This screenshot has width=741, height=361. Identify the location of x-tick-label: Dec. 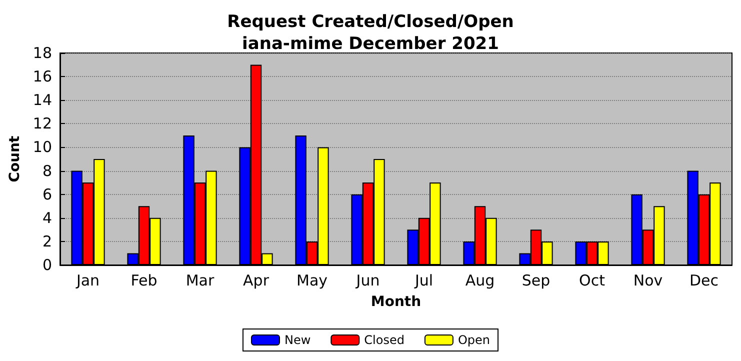
(704, 281).